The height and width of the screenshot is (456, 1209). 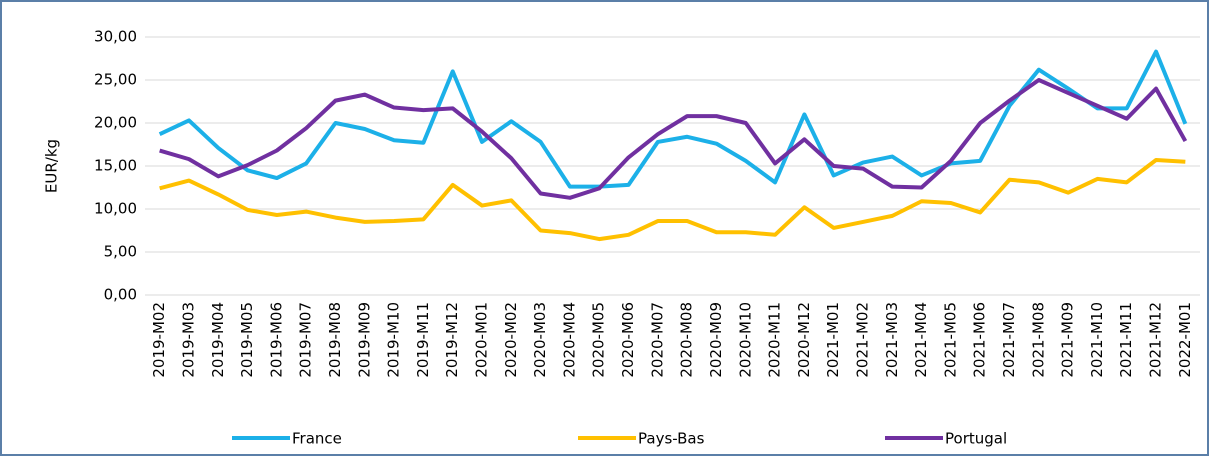 I want to click on y-tick-label: 30,00, so click(x=115, y=37).